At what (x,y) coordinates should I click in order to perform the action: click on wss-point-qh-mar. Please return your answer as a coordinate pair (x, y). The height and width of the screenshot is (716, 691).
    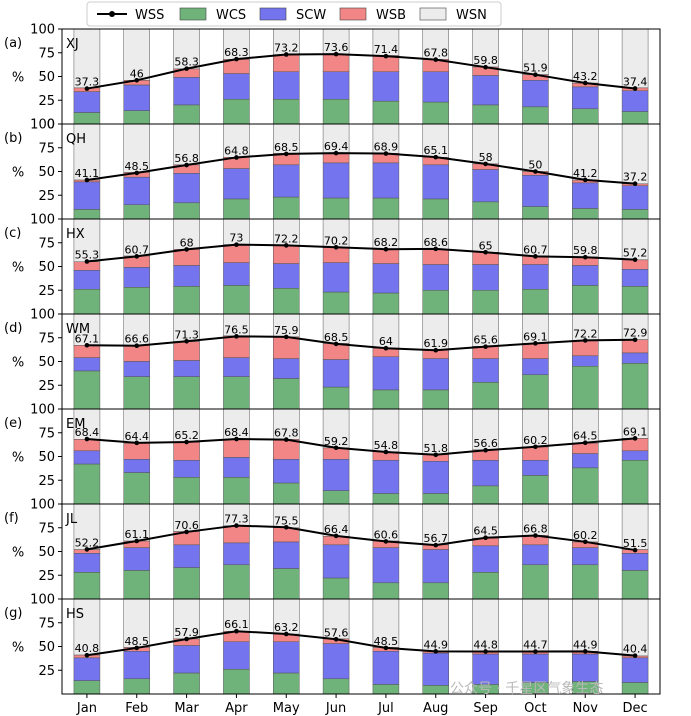
    Looking at the image, I should click on (186, 165).